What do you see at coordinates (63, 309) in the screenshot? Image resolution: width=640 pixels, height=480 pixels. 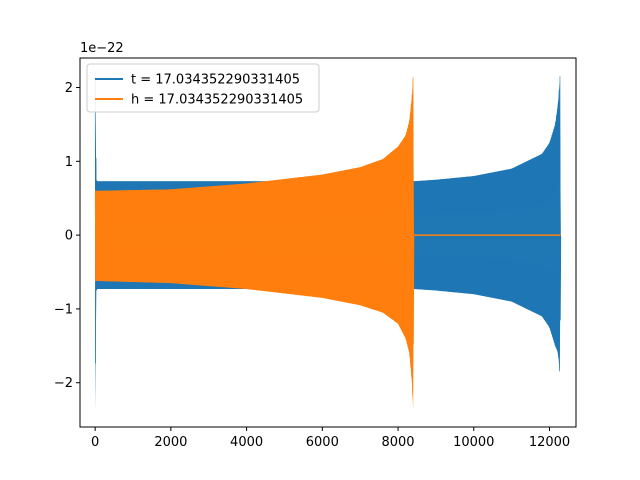 I see `y-tick-label: −1` at bounding box center [63, 309].